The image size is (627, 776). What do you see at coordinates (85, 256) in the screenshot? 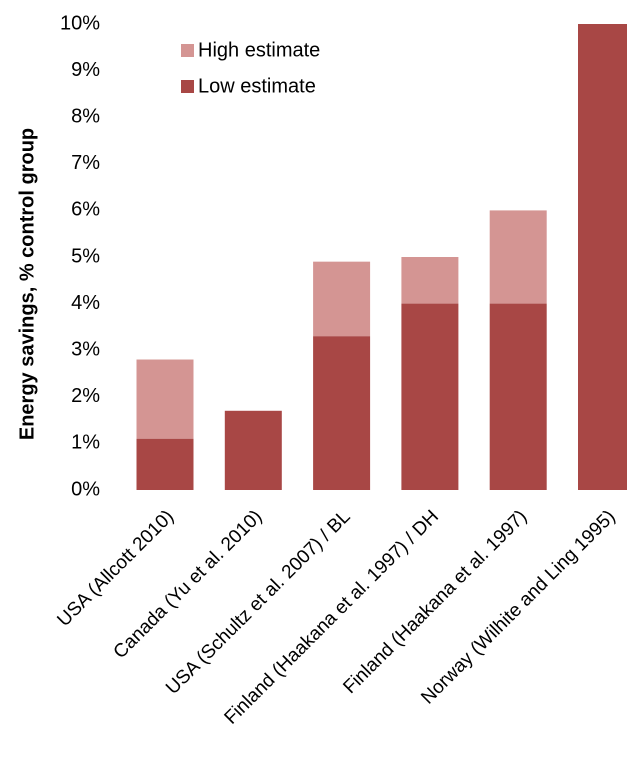
I see `y-tick-label: 5%` at bounding box center [85, 256].